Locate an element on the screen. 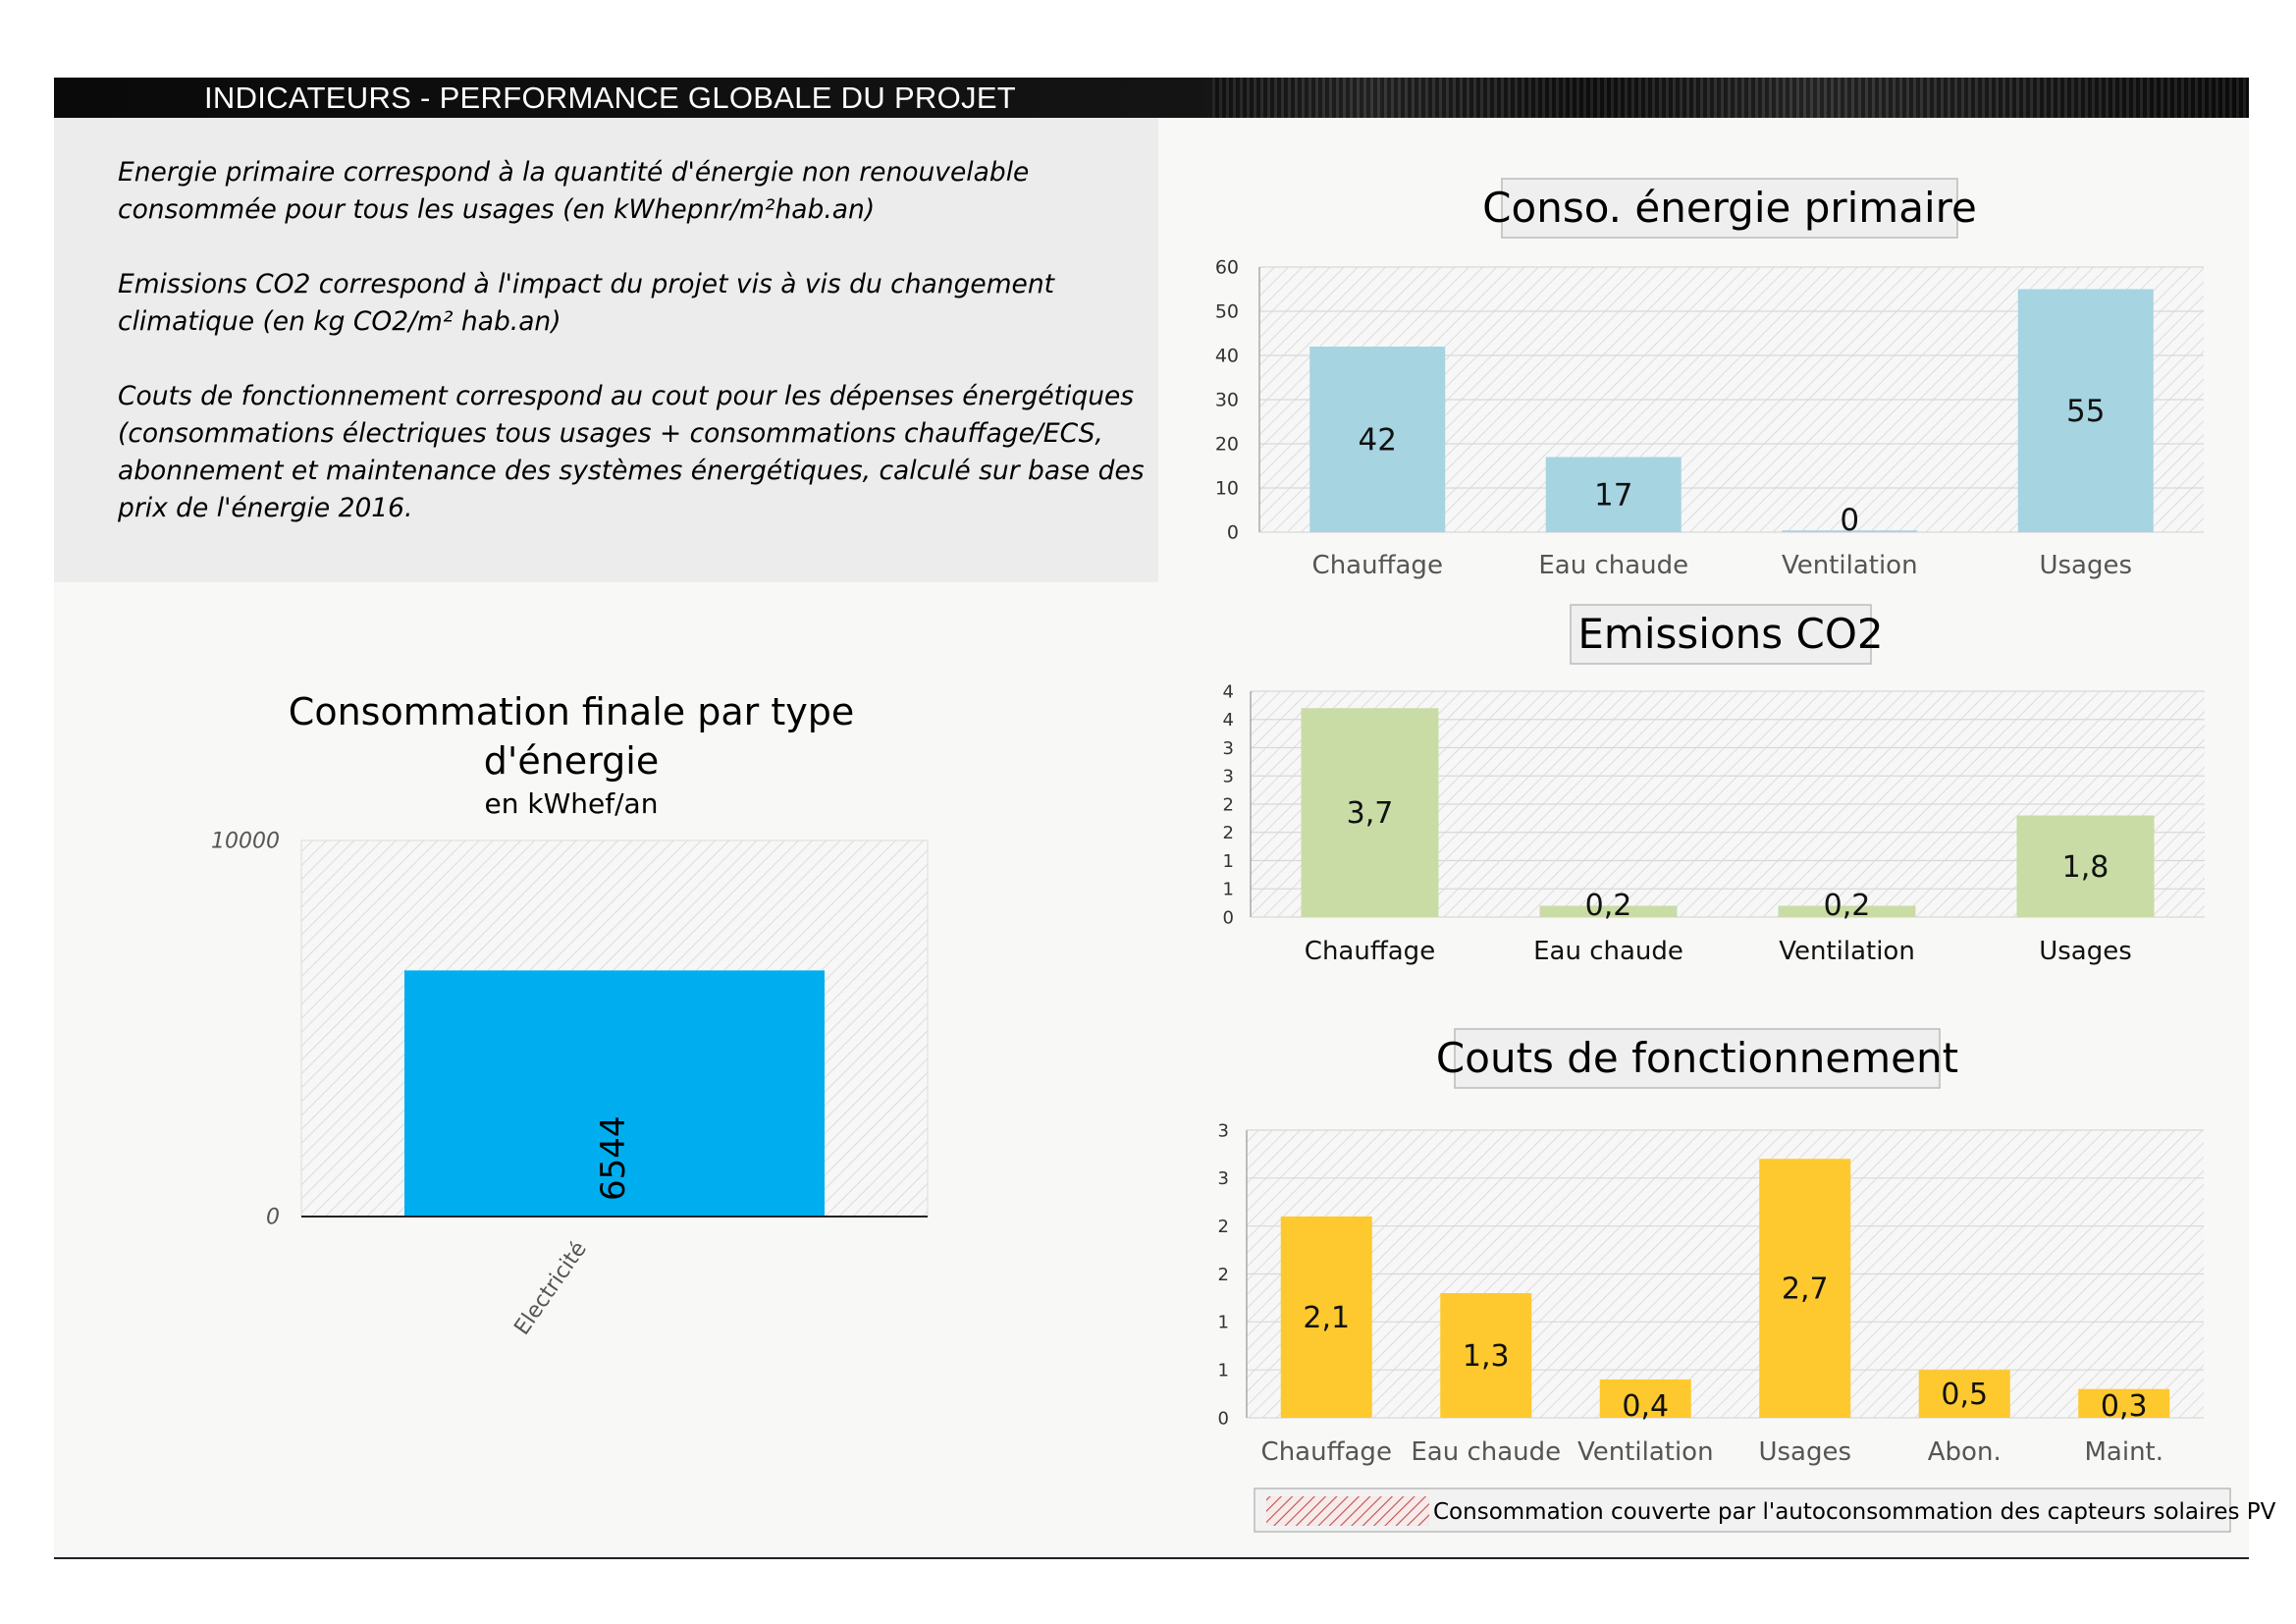  y-tick-label: 20 is located at coordinates (1227, 445).